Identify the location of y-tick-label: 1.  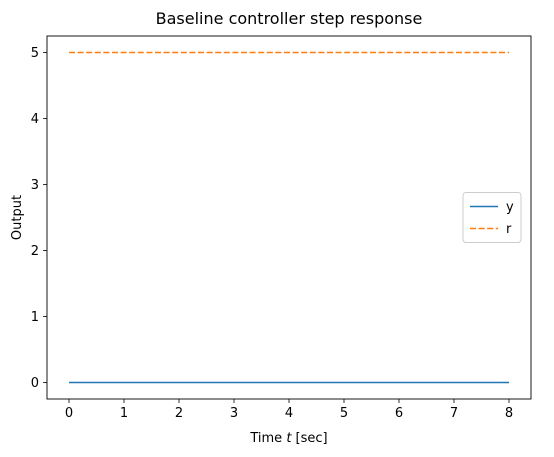
(35, 317).